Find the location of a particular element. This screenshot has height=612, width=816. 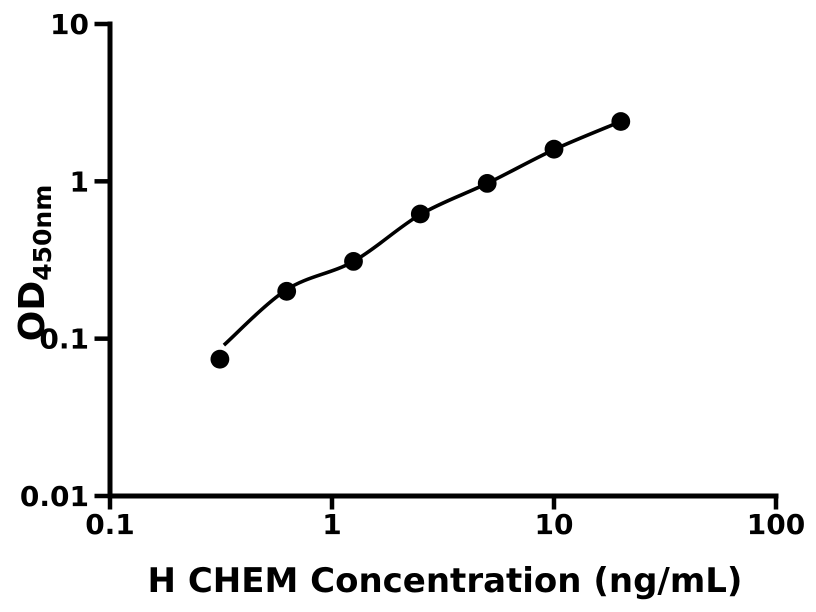

x-tick-label: 0.1 is located at coordinates (110, 524).